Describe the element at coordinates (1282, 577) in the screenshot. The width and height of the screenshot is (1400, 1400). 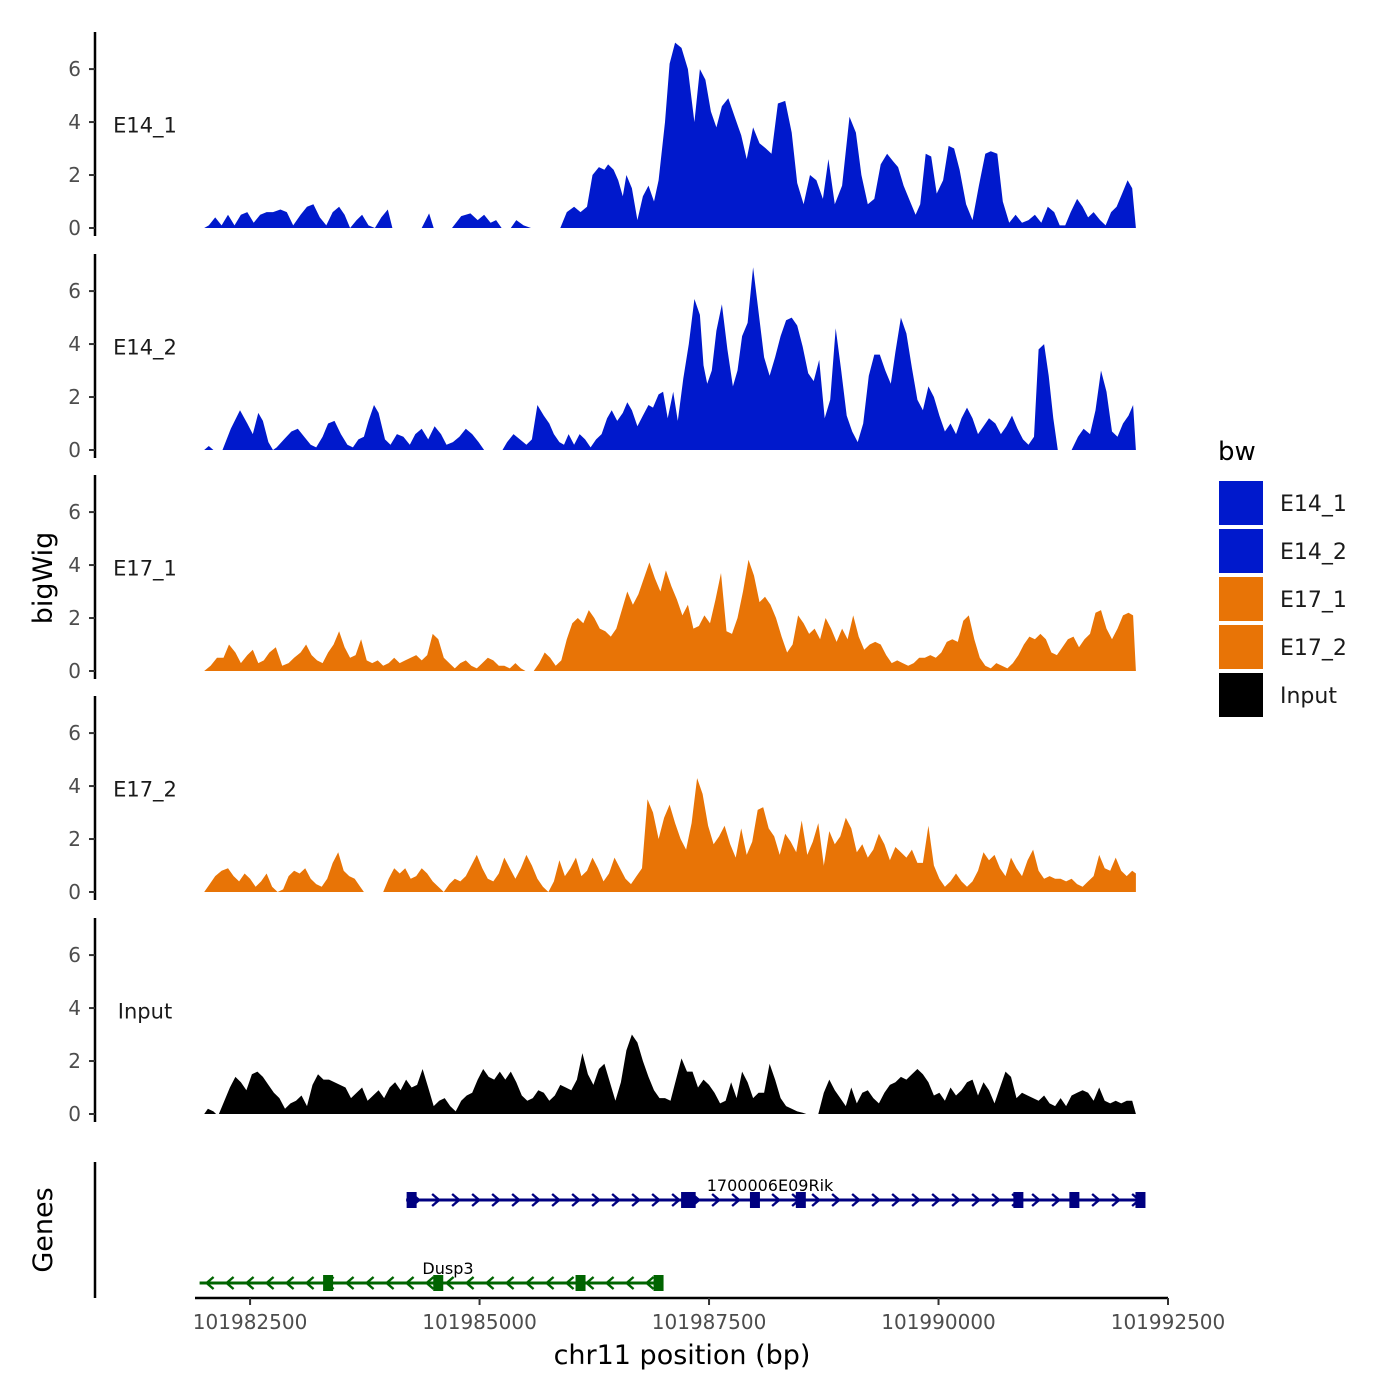
I see `legend: bw E14_1 E14_2 E17_1 E17_2 Input` at that location.